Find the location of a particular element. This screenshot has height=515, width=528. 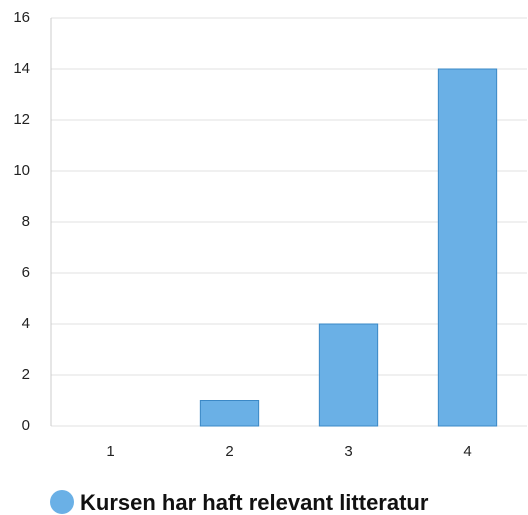

y-tick-label: 0 is located at coordinates (26, 425).